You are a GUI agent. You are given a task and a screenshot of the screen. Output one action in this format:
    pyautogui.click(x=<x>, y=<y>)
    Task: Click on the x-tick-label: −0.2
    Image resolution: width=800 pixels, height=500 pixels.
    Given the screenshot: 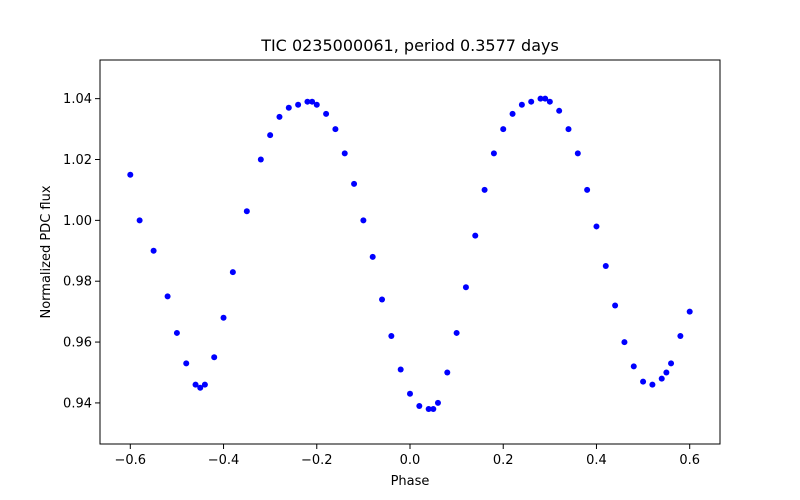 What is the action you would take?
    pyautogui.click(x=317, y=460)
    